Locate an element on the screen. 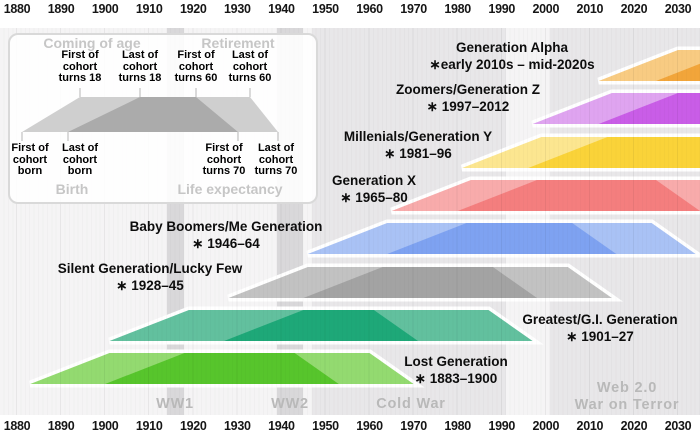  generation-shape-light is located at coordinates (649, 65).